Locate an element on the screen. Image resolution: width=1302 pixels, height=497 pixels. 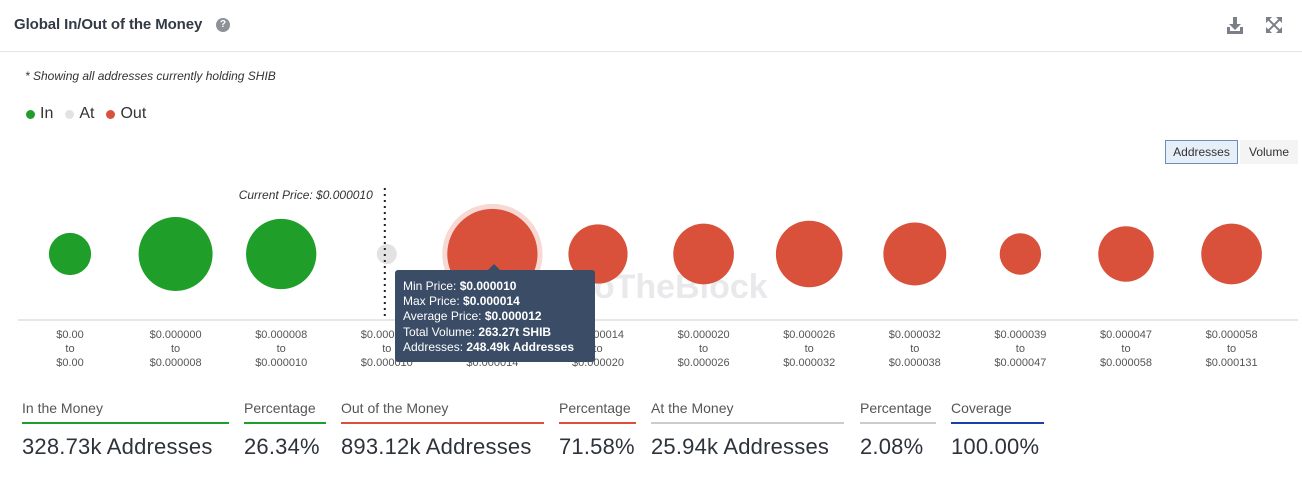
stat-value: 26.34% is located at coordinates (282, 446).